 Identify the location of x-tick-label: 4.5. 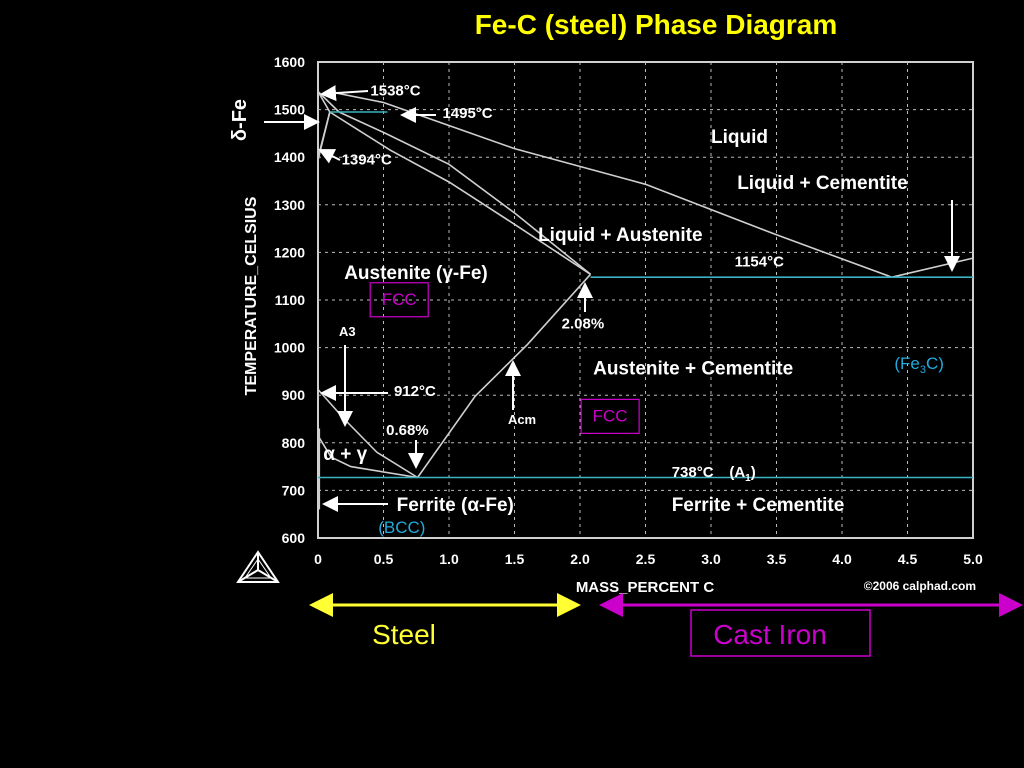
(908, 559).